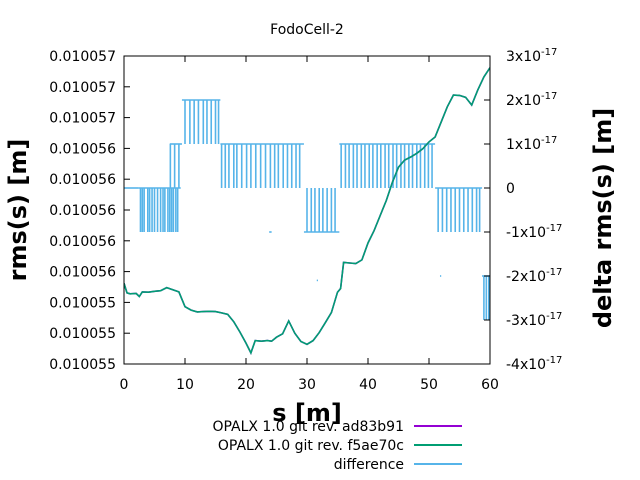 This screenshot has width=640, height=480. What do you see at coordinates (534, 364) in the screenshot?
I see `y2-tick-label: -4x10⁻¹⁷` at bounding box center [534, 364].